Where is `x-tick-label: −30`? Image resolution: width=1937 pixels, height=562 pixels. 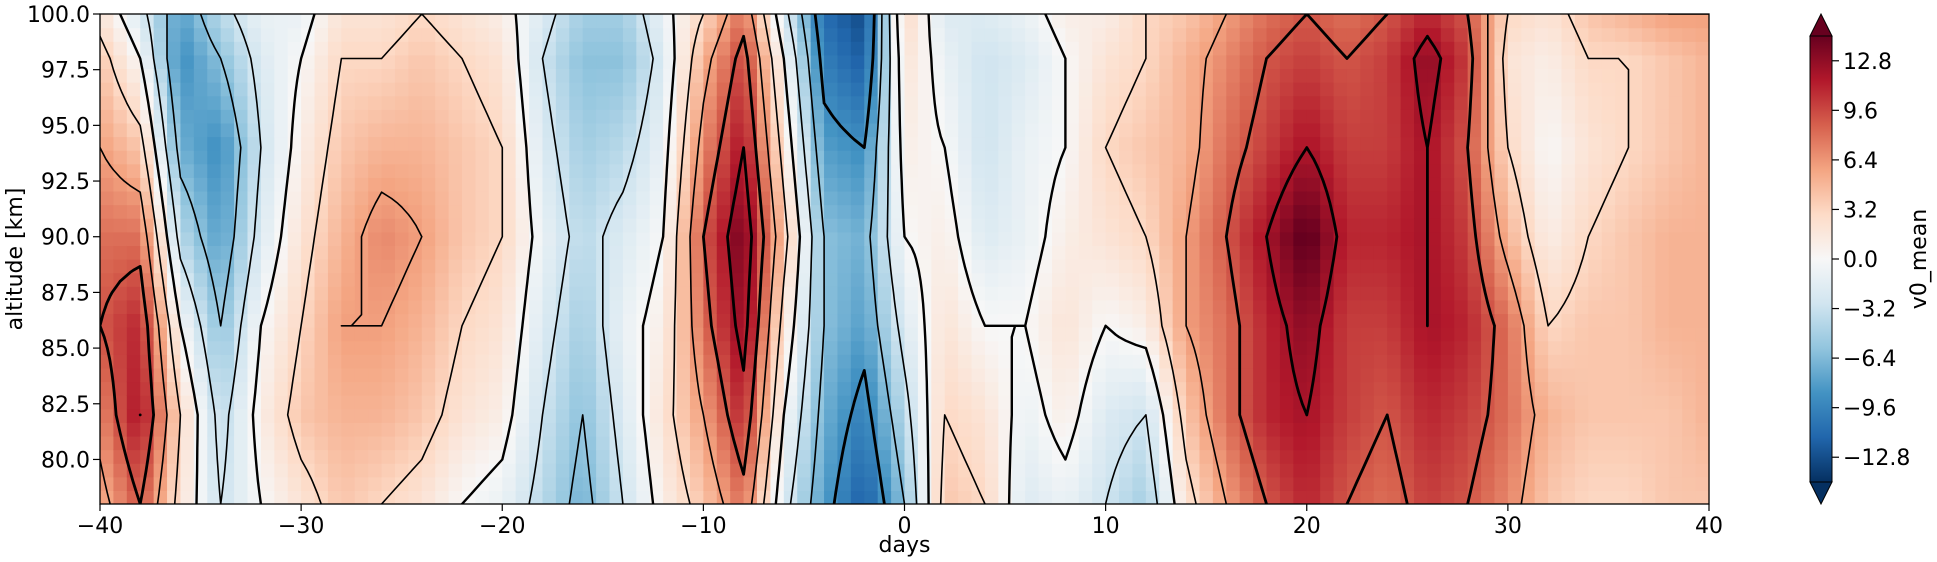 x-tick-label: −30 is located at coordinates (301, 526).